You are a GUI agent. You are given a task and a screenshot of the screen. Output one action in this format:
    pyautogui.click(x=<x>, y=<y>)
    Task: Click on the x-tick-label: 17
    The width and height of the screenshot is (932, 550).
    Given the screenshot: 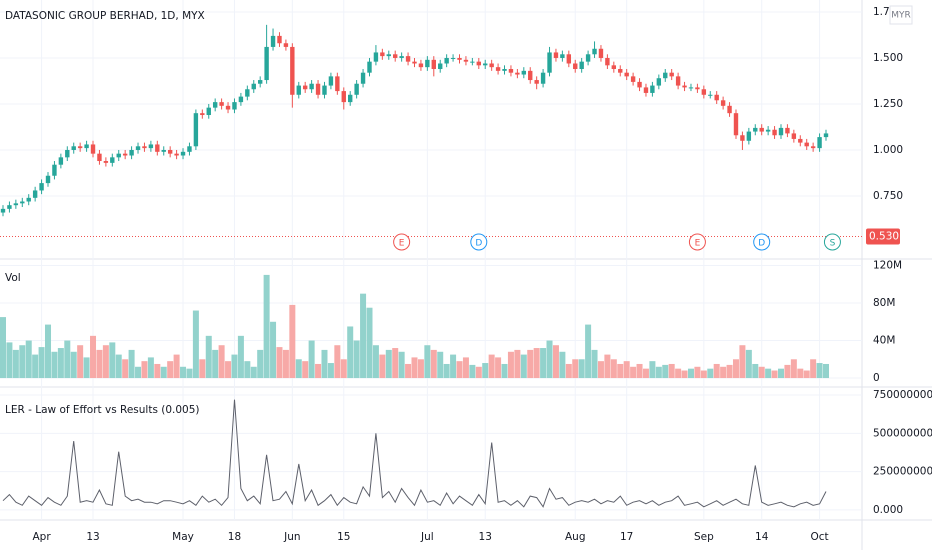 What is the action you would take?
    pyautogui.click(x=626, y=537)
    